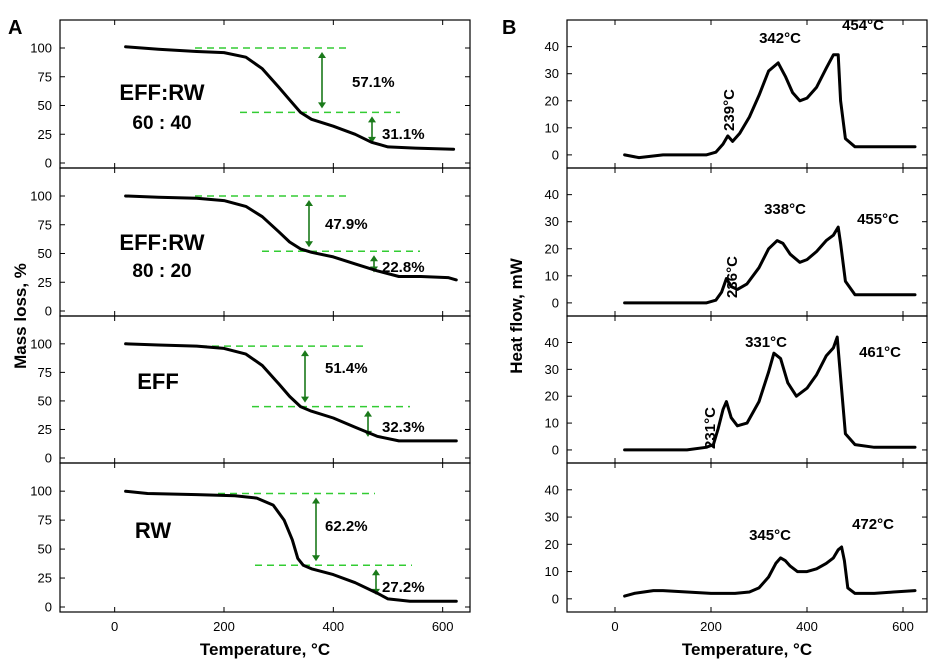 The image size is (944, 663). Describe the element at coordinates (20, 316) in the screenshot. I see `y-axis-label: Mass loss, %` at that location.